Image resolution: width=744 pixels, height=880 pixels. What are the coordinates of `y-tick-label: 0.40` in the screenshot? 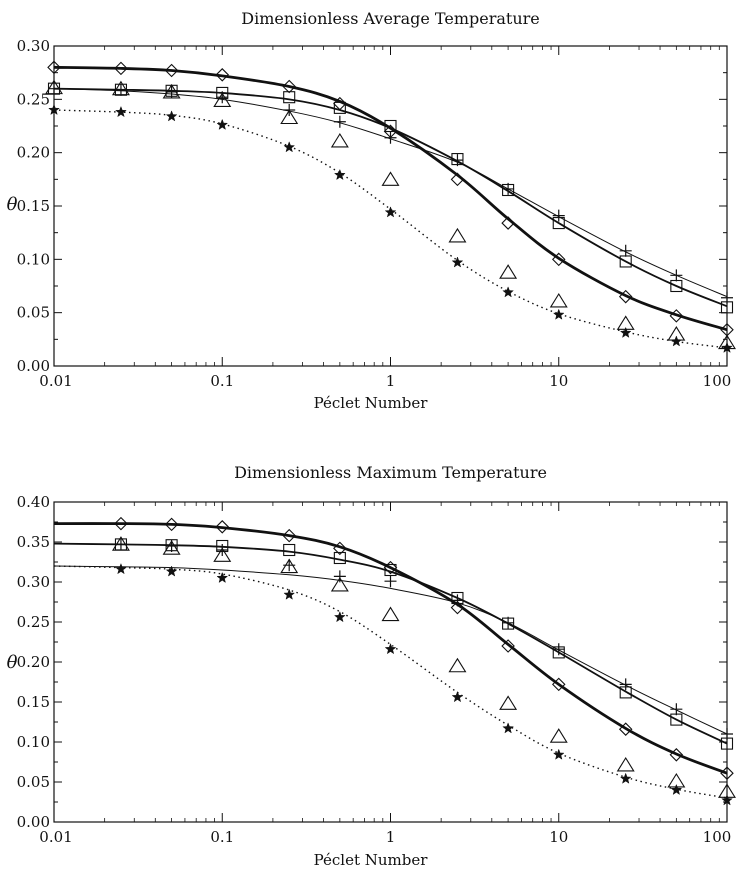 It's located at (33, 502).